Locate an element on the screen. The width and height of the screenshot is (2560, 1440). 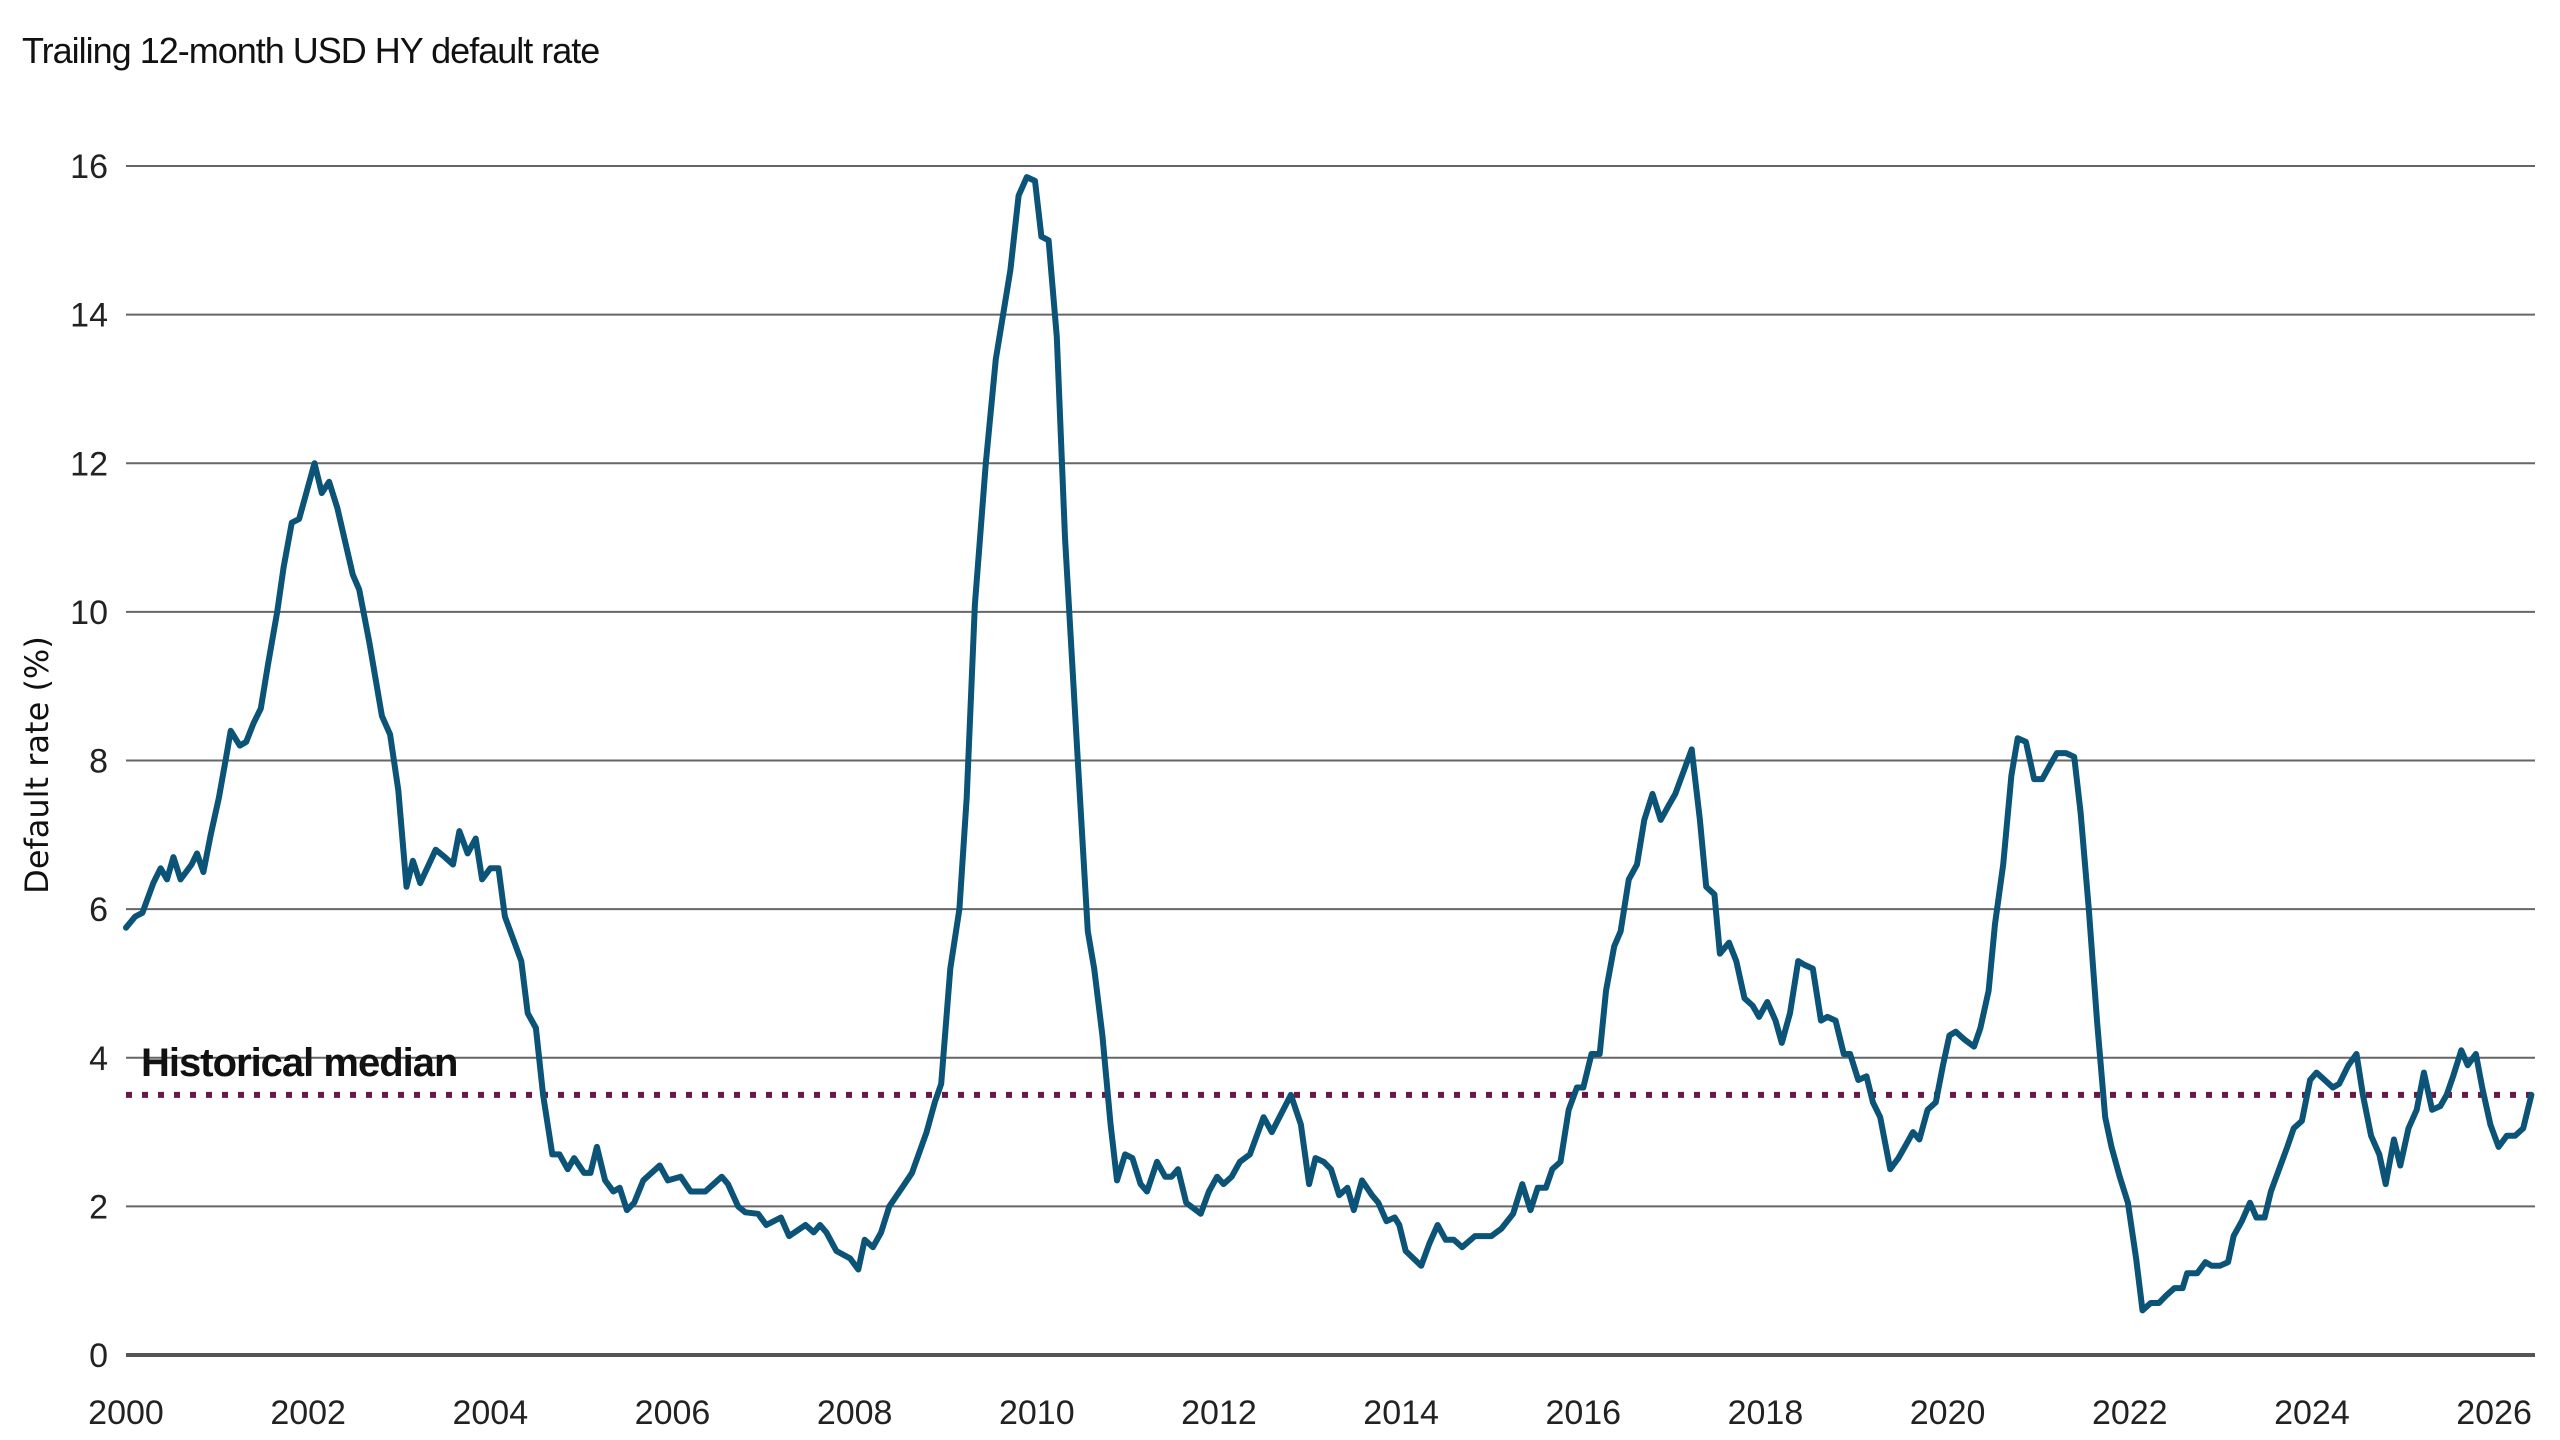
x-tick-label: 2018 is located at coordinates (1766, 1413).